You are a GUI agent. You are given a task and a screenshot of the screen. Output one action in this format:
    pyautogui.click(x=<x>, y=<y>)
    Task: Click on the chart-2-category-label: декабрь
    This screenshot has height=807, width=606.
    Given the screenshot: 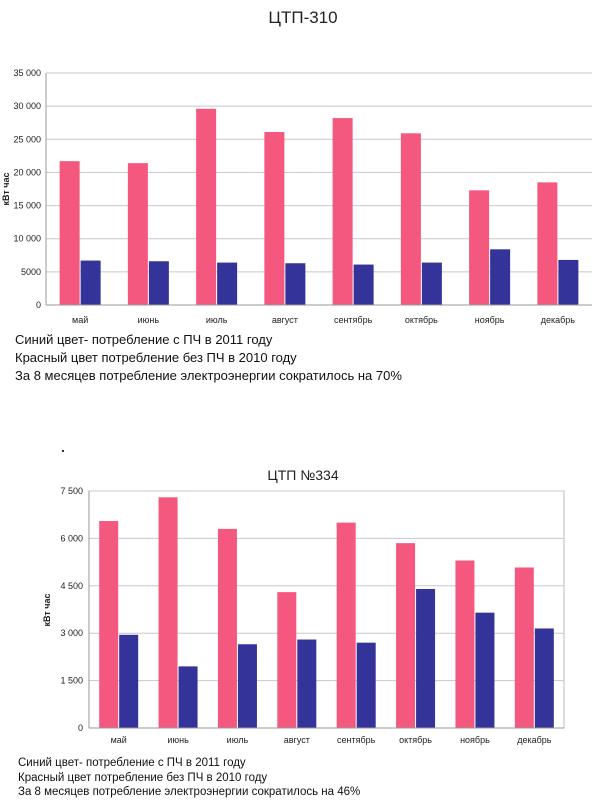 What is the action you would take?
    pyautogui.click(x=534, y=740)
    